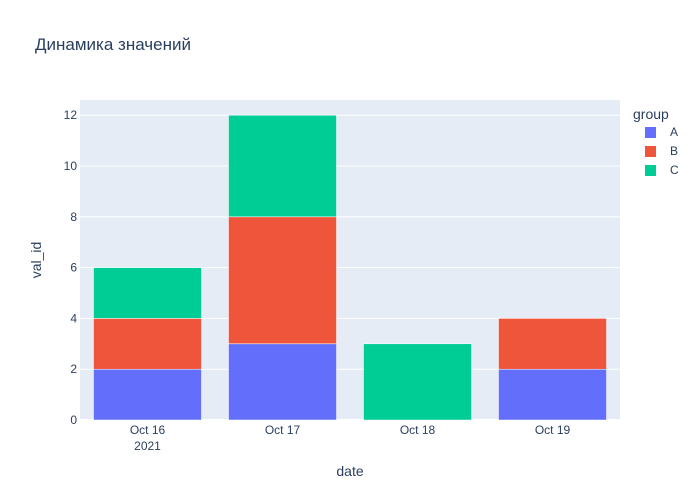 The image size is (700, 500). What do you see at coordinates (73, 420) in the screenshot?
I see `y-tick-label: 0` at bounding box center [73, 420].